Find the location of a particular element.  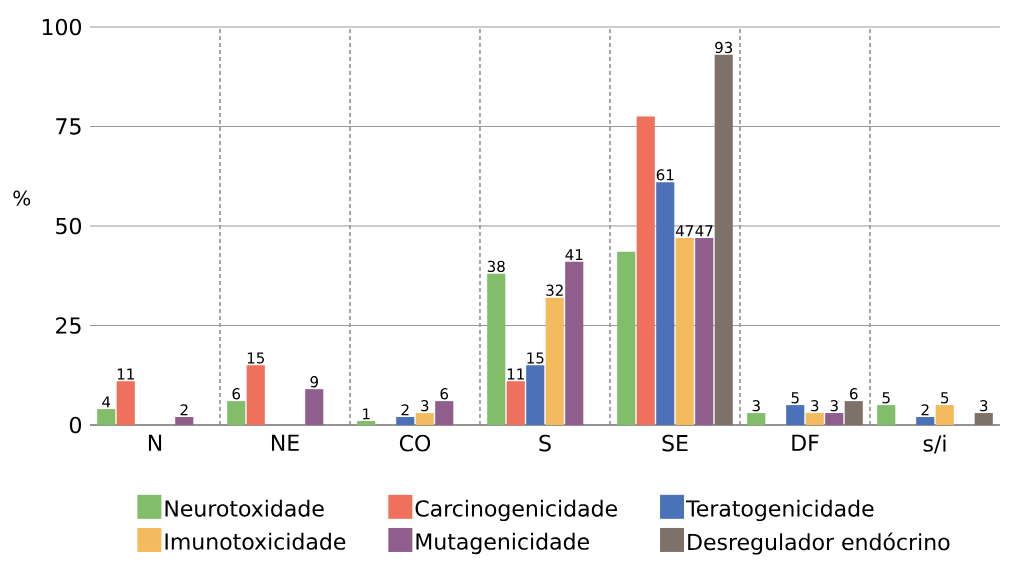

data-label: 93 is located at coordinates (724, 47).